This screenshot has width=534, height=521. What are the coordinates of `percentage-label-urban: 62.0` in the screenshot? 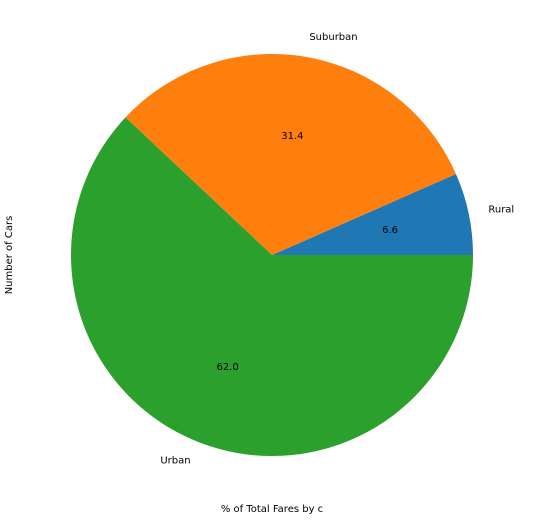 It's located at (227, 367).